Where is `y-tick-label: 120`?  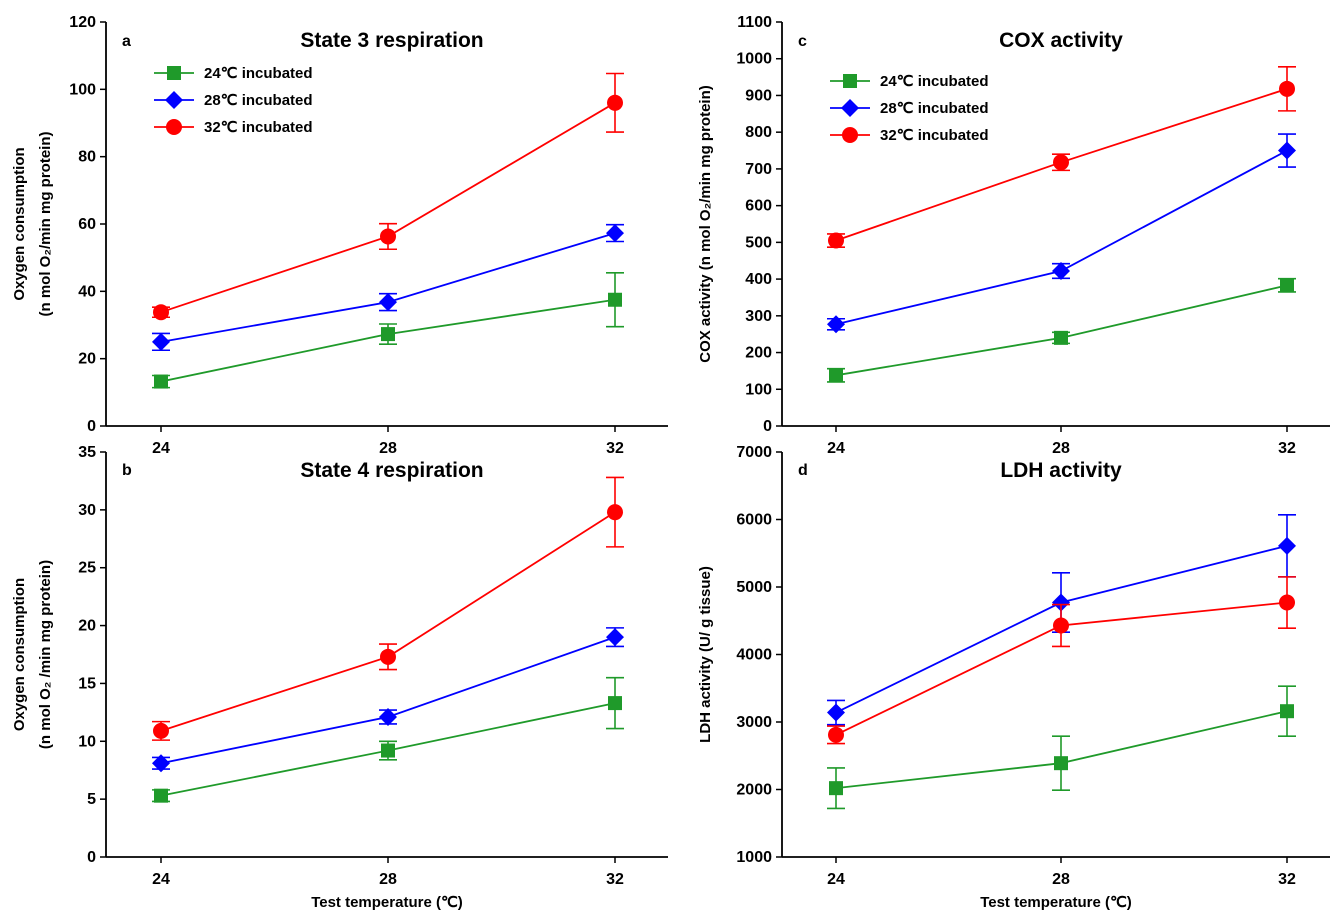 y-tick-label: 120 is located at coordinates (82, 22).